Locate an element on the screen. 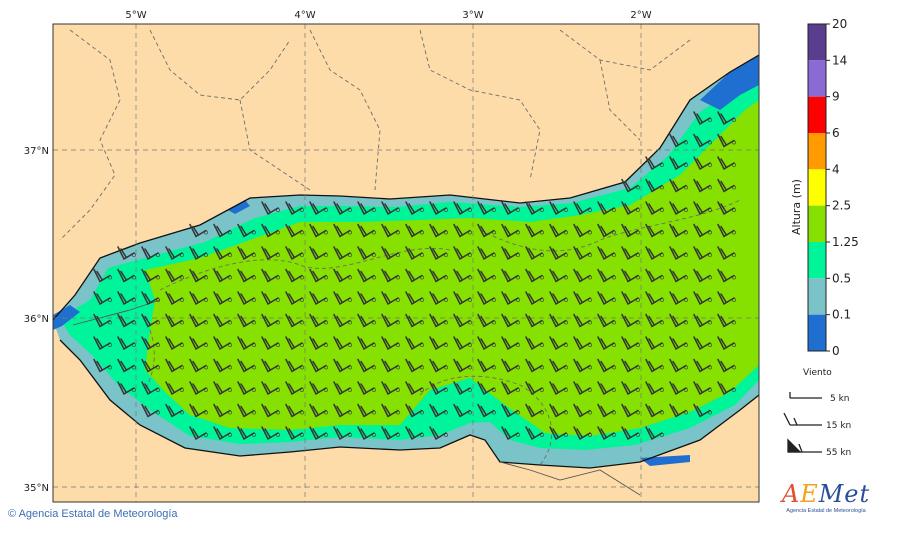  wind-legend-barb-15kn is located at coordinates (802, 419).